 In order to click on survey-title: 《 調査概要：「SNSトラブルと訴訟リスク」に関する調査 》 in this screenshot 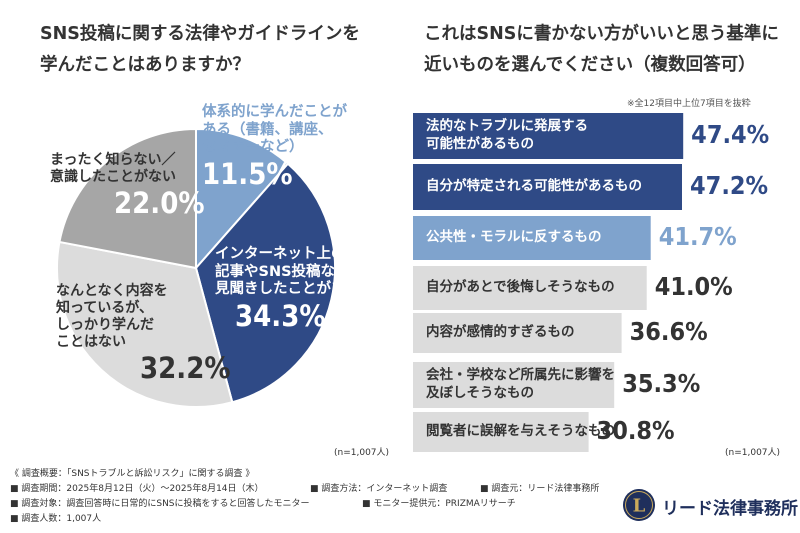, I will do `click(132, 474)`.